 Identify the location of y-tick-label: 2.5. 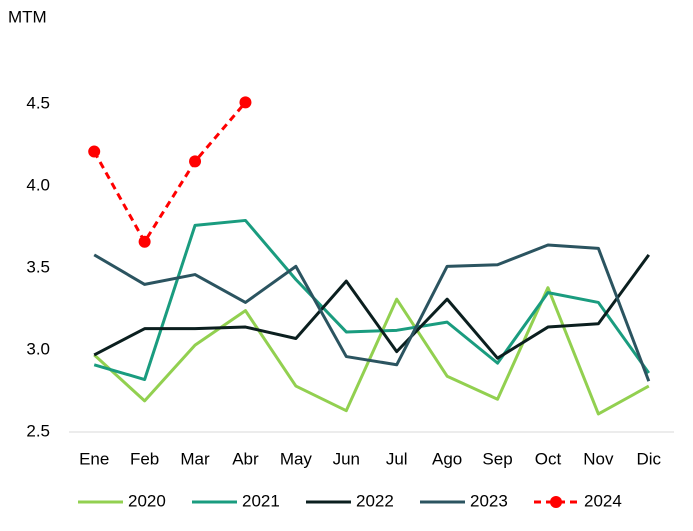
(38, 430).